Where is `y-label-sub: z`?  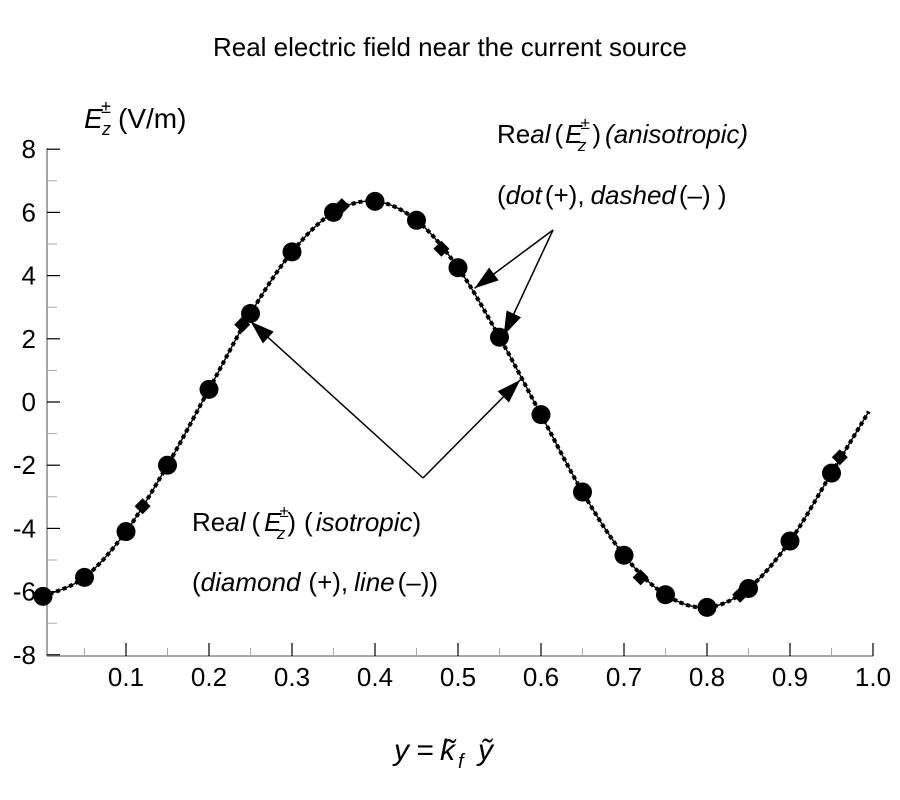
y-label-sub: z is located at coordinates (106, 129).